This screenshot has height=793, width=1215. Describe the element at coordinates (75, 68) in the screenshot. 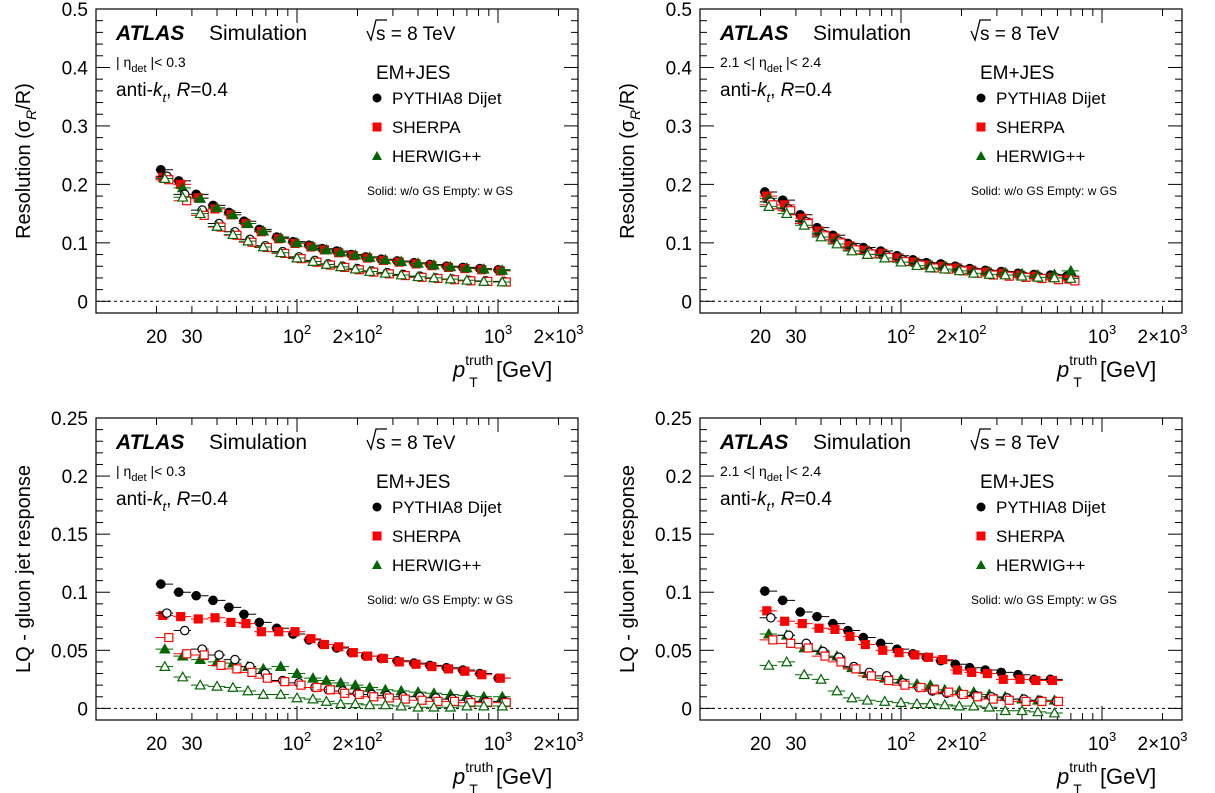

I see `y-tick-label: 0.4` at that location.